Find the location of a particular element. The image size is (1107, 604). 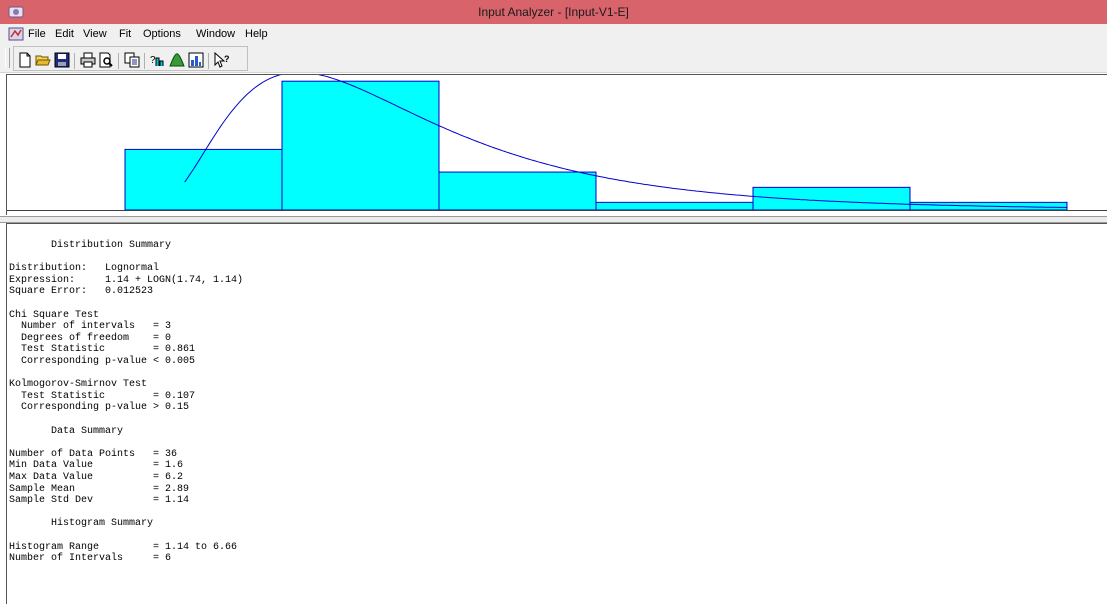

copy-icon is located at coordinates (132, 60).